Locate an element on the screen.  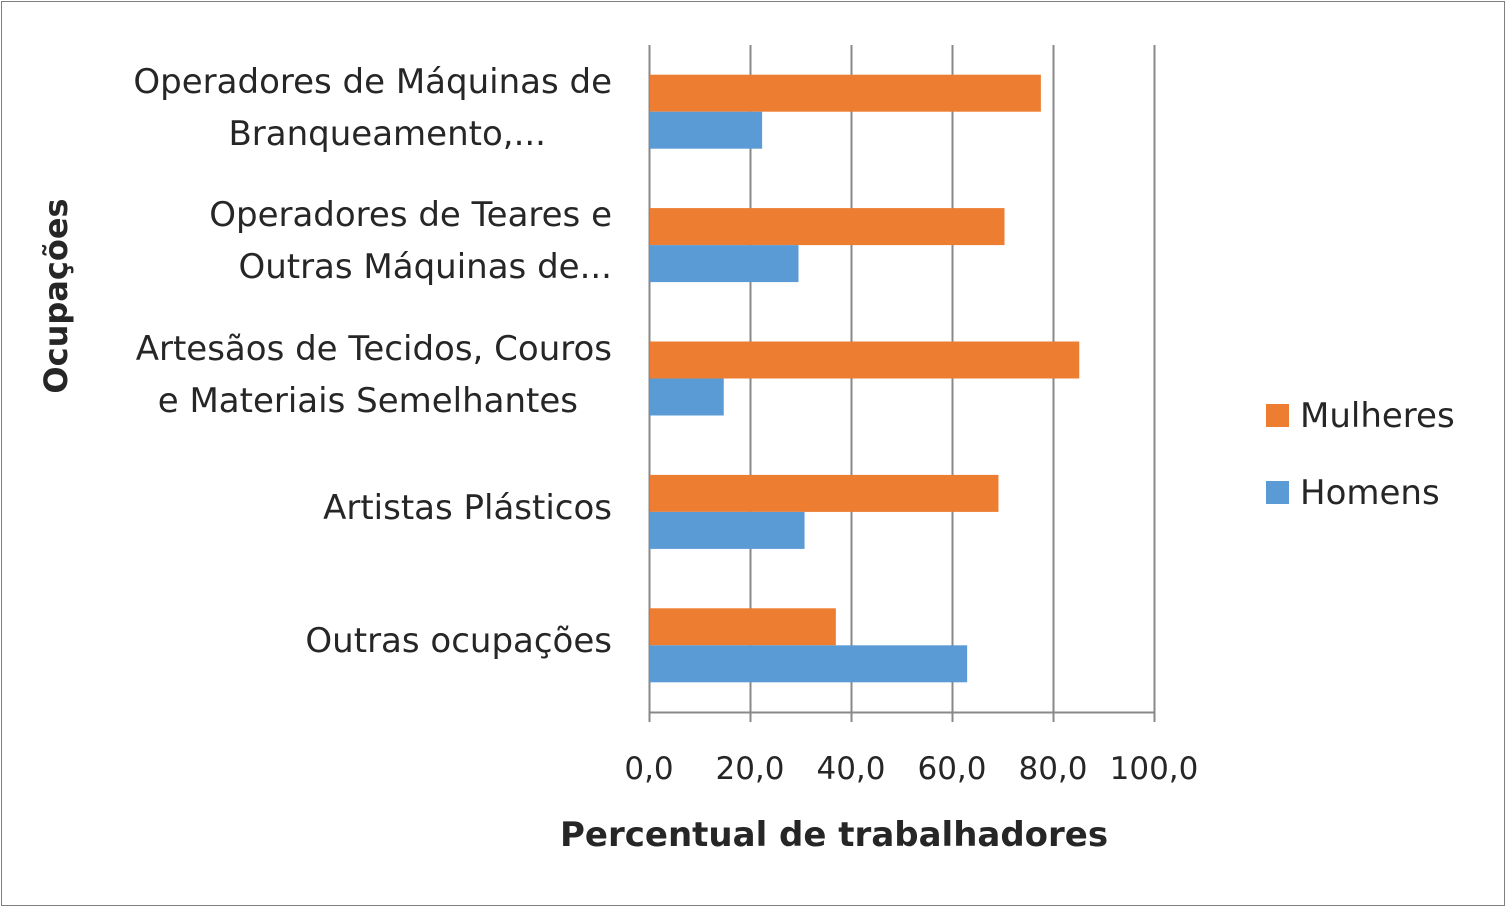
x-tick-label: 100,0 is located at coordinates (1154, 769).